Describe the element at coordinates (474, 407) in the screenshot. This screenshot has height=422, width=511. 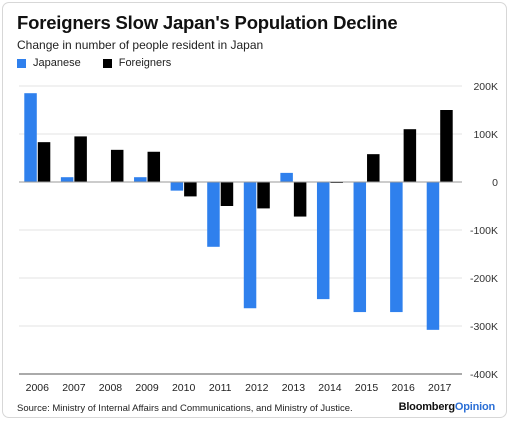
I see `brand-part-2: Opinion` at that location.